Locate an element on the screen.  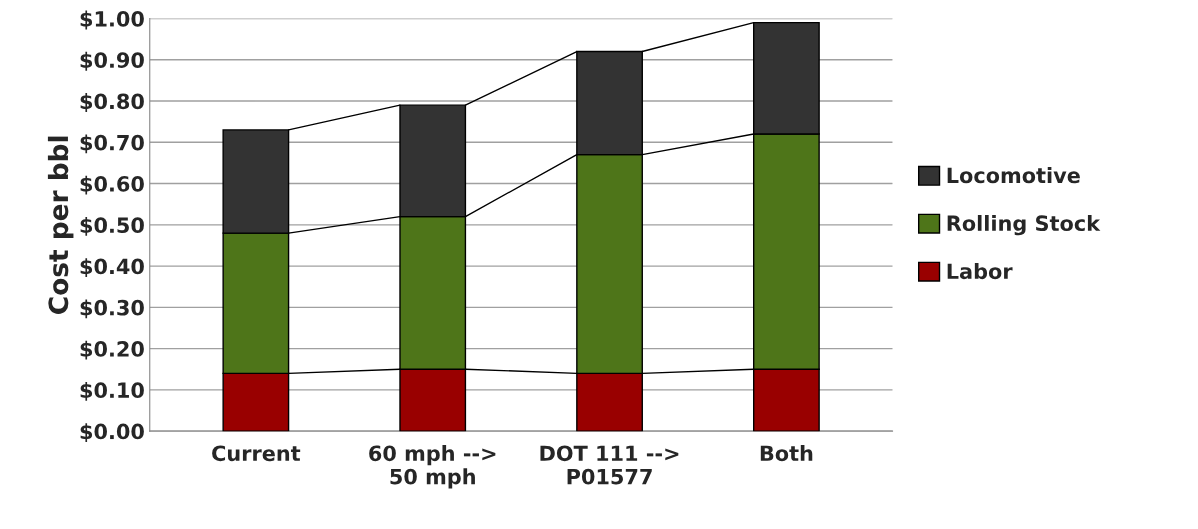
y-tick-label: $0.60 is located at coordinates (112, 185).